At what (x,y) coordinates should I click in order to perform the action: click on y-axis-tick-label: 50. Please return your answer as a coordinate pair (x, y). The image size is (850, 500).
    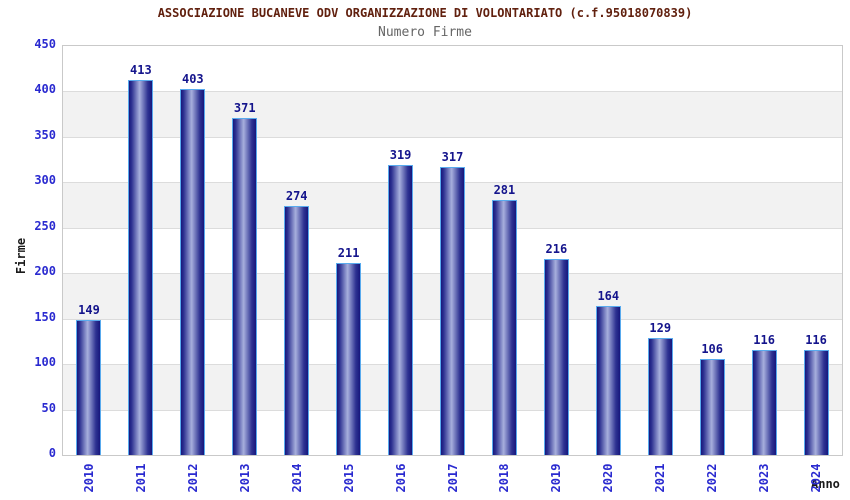
    Looking at the image, I should click on (48, 407).